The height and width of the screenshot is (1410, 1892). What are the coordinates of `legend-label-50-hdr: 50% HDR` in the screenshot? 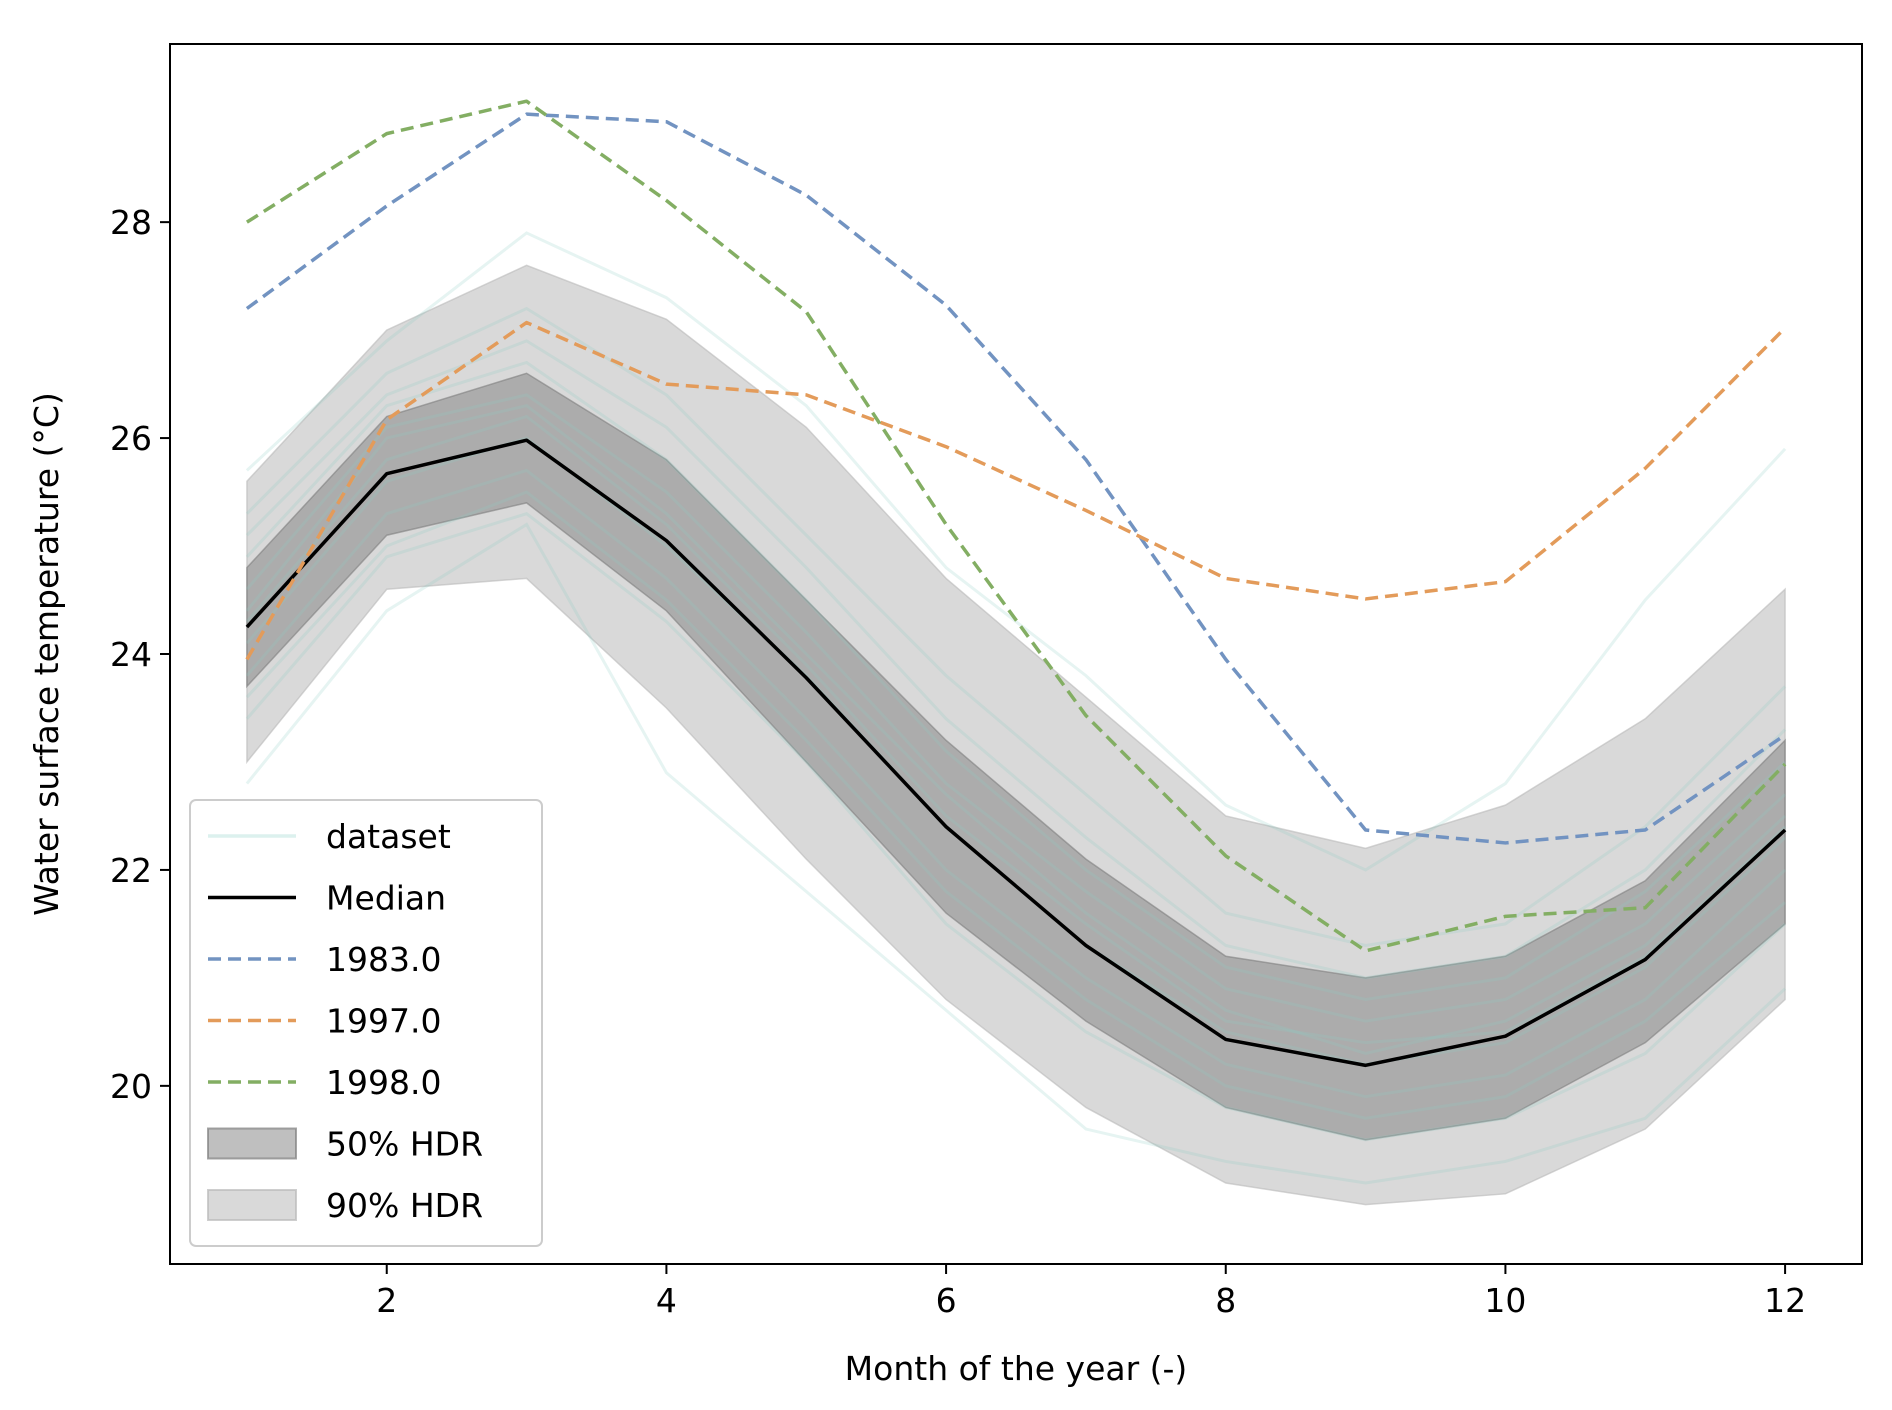 It's located at (404, 1144).